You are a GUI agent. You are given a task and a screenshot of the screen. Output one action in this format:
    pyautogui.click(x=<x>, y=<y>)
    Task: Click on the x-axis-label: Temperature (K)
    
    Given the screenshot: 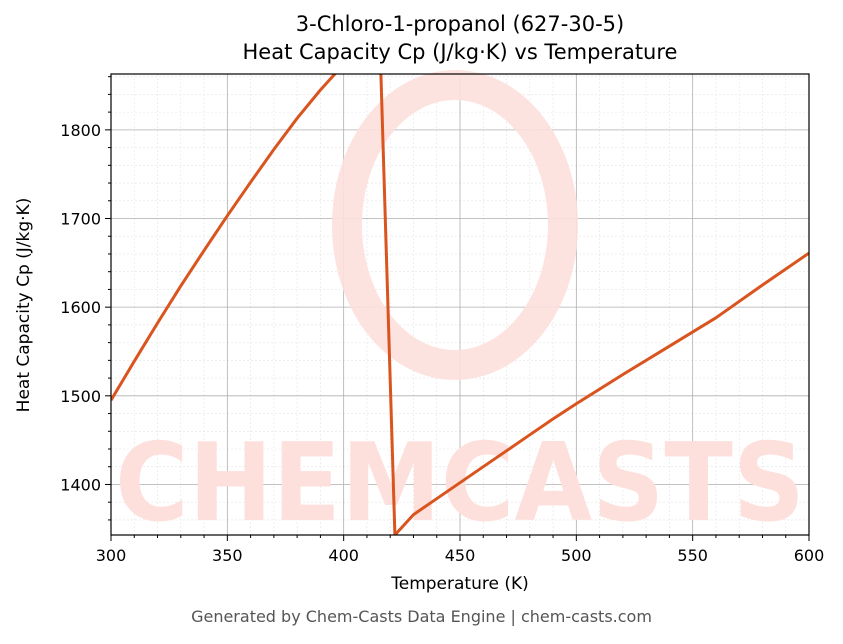 What is the action you would take?
    pyautogui.click(x=460, y=584)
    